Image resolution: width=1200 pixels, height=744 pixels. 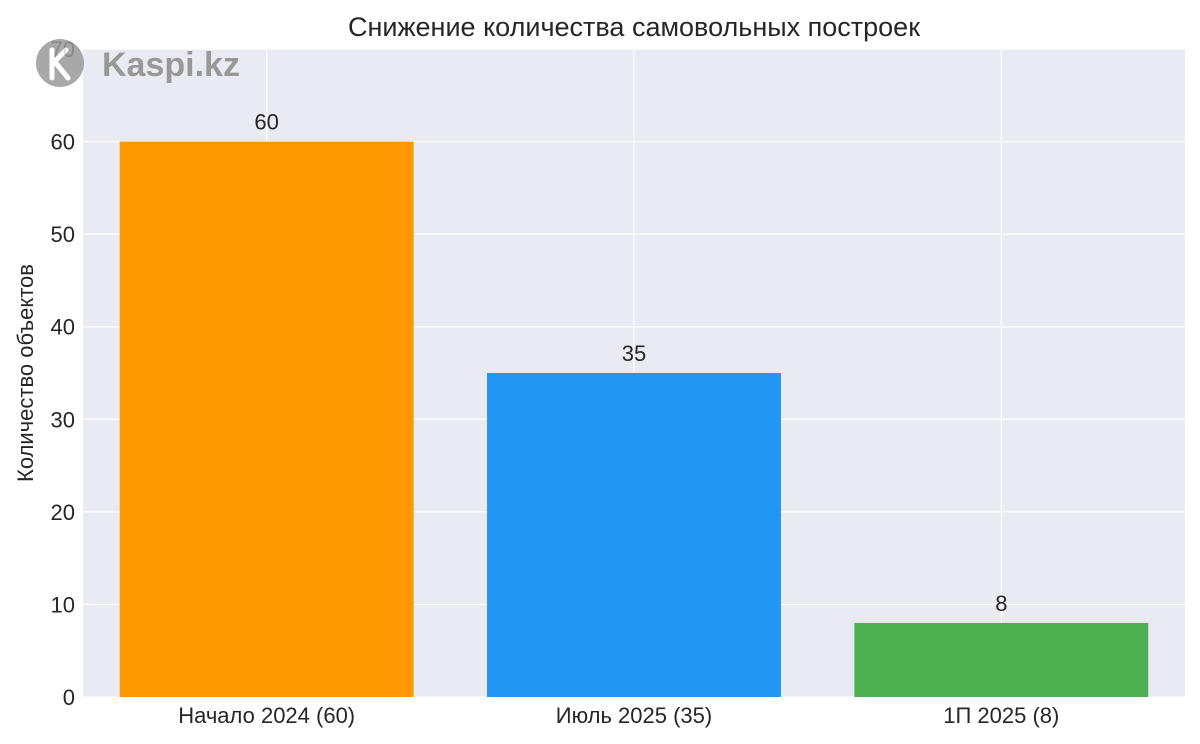 I want to click on y-tick-label: 0, so click(x=69, y=697).